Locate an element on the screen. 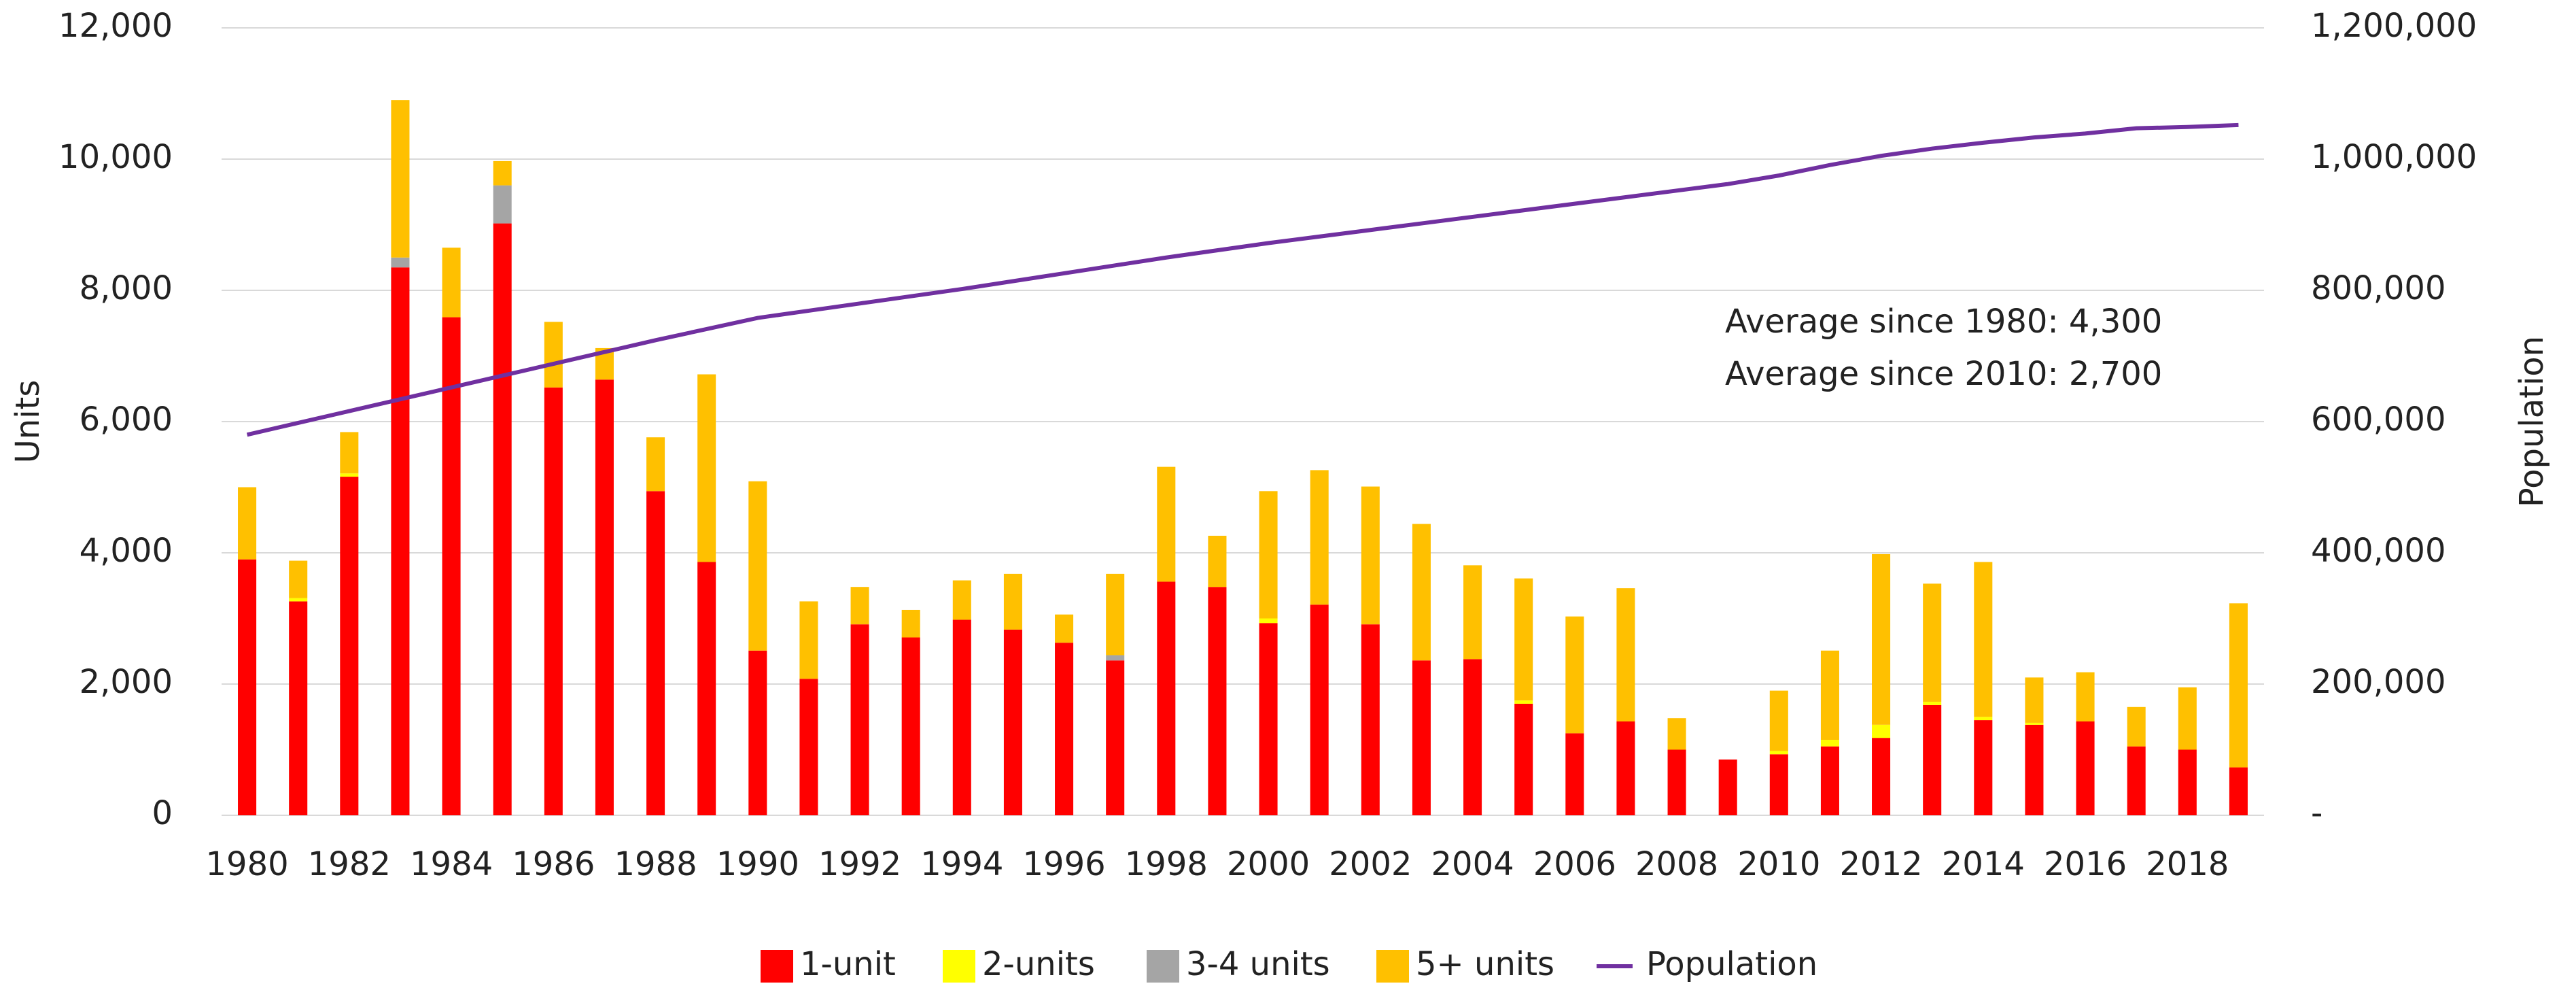  y2-tick-label: 1,000,000 is located at coordinates (2394, 157).